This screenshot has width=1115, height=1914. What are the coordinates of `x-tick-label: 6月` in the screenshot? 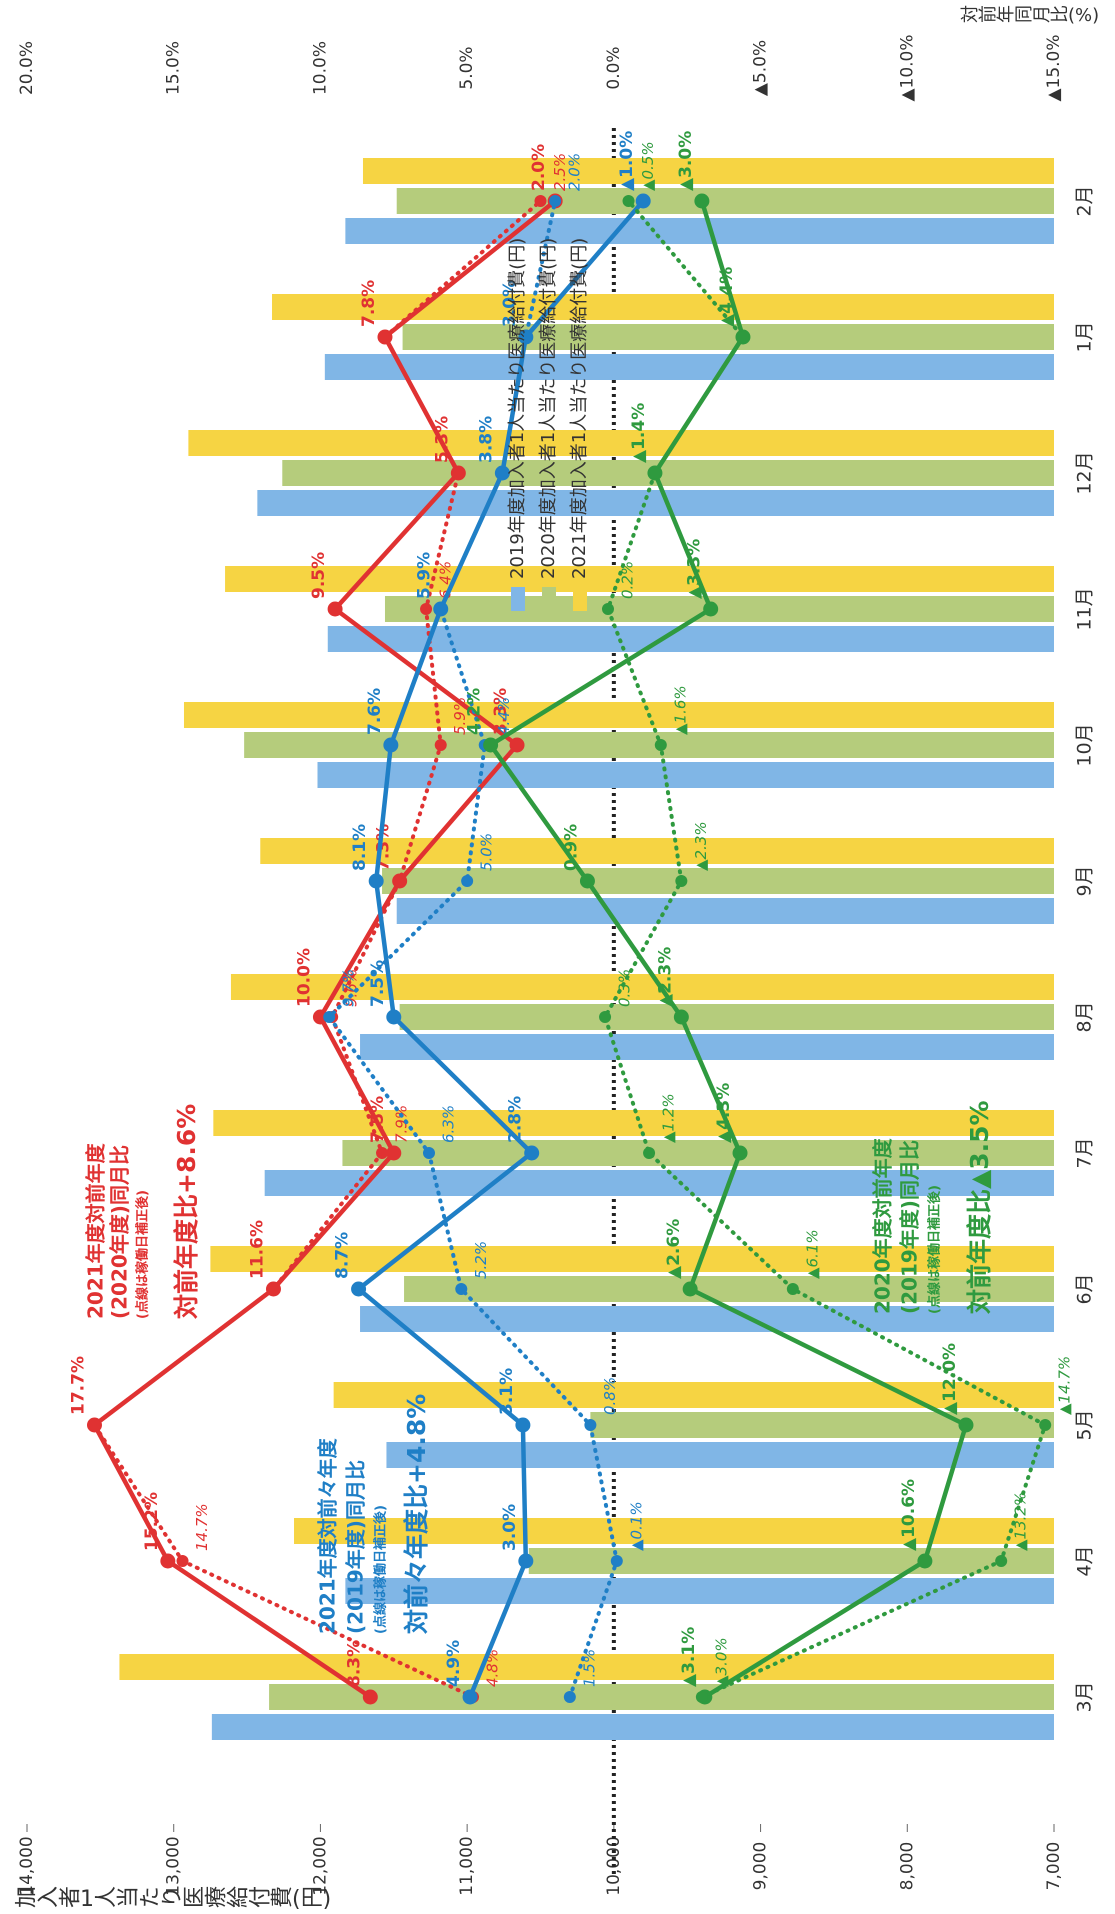 It's located at (1085, 1288).